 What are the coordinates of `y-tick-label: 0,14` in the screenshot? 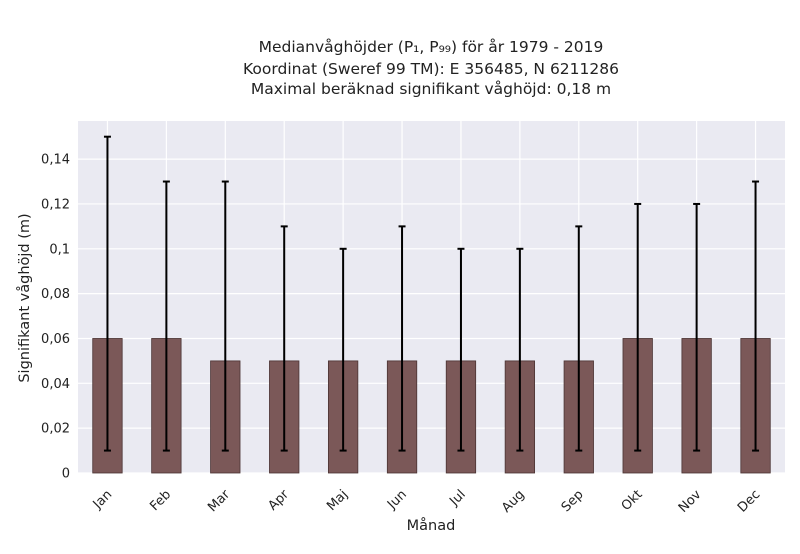 It's located at (55, 160).